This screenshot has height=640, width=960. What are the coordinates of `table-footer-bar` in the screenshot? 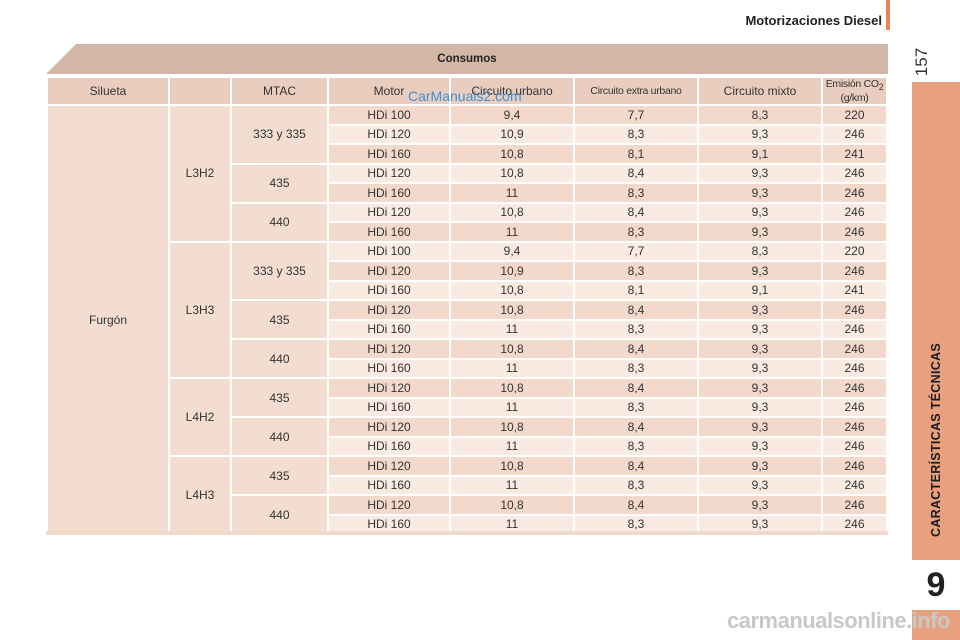 It's located at (467, 533).